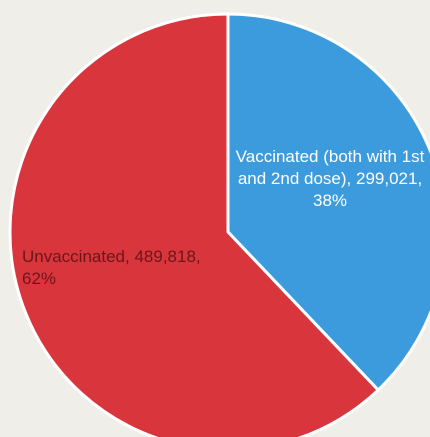 The height and width of the screenshot is (437, 430). What do you see at coordinates (112, 268) in the screenshot?
I see `slice-label: Unvaccinated489,818 62%` at bounding box center [112, 268].